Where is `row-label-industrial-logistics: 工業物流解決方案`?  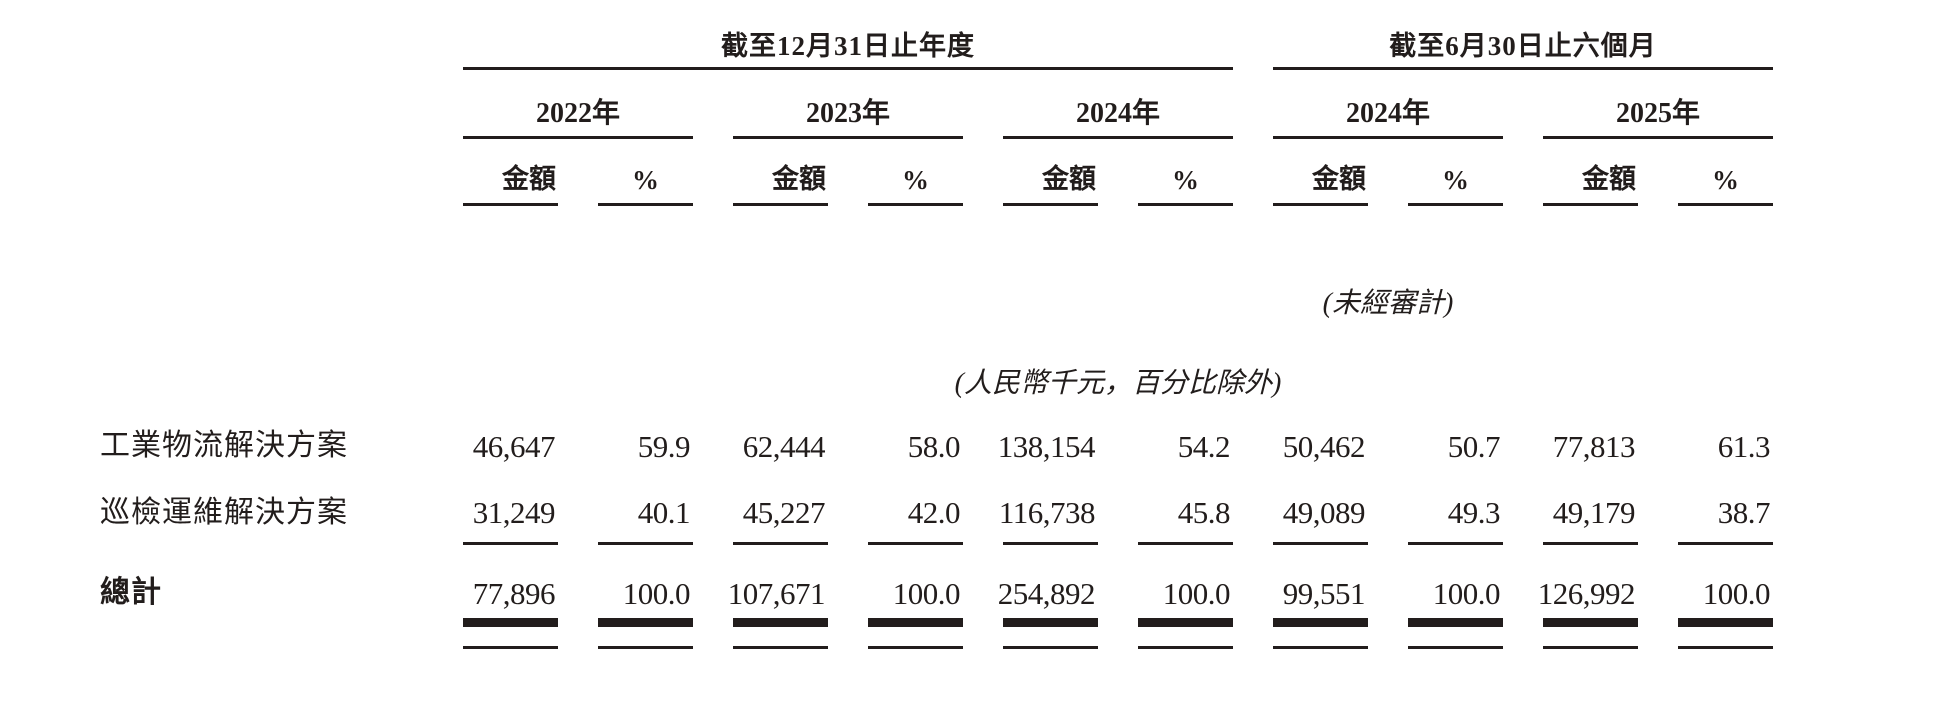
row-label-industrial-logistics: 工業物流解決方案 is located at coordinates (224, 445).